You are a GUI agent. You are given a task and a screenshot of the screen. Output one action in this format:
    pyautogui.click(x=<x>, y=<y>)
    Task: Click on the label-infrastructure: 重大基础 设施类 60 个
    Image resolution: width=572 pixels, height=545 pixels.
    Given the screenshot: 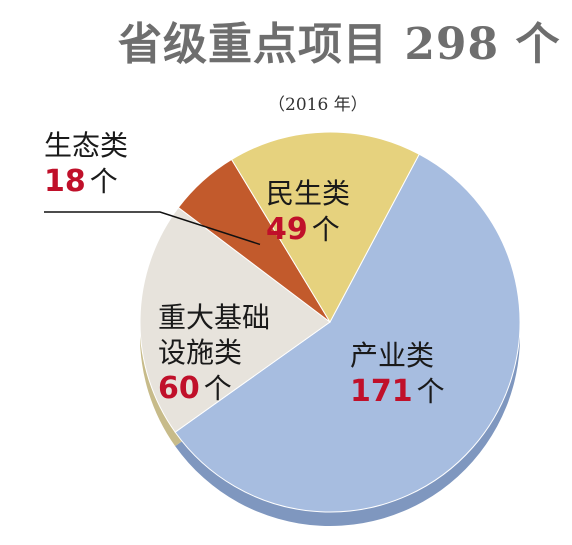 What is the action you would take?
    pyautogui.click(x=214, y=353)
    